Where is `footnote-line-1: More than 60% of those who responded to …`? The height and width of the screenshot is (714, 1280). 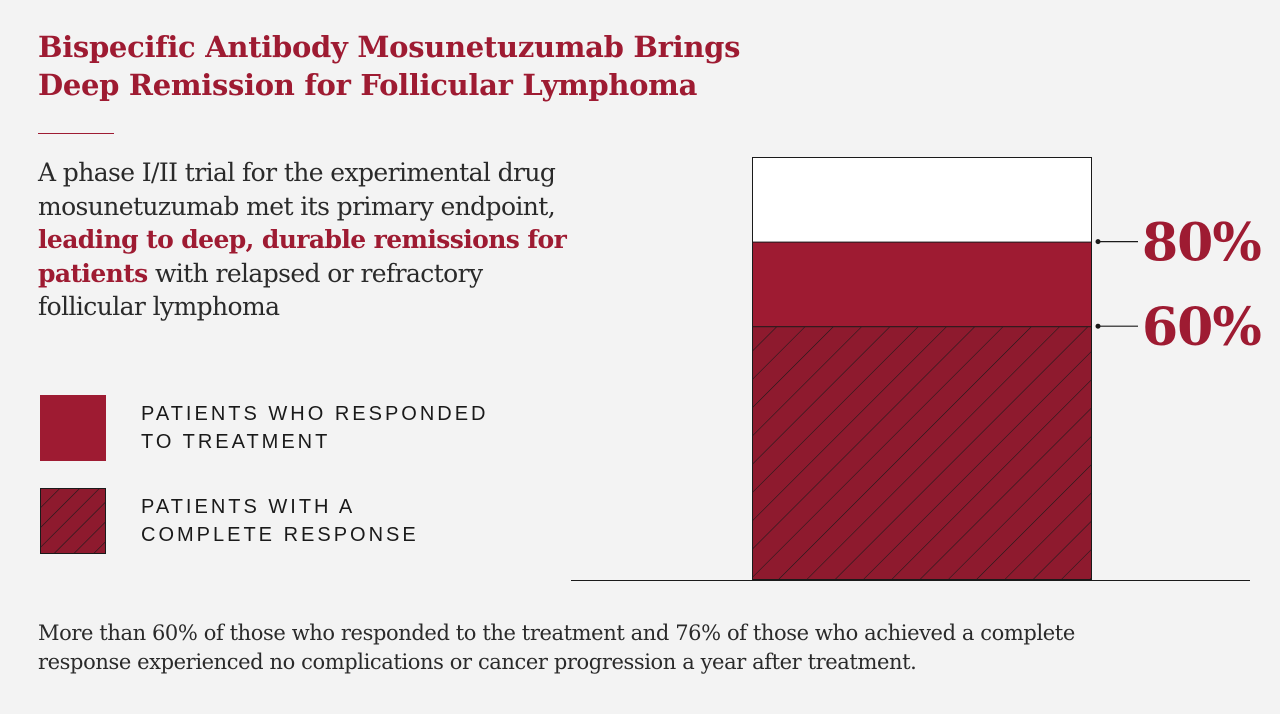
footnote-line-1: More than 60% of those who responded to … is located at coordinates (556, 633).